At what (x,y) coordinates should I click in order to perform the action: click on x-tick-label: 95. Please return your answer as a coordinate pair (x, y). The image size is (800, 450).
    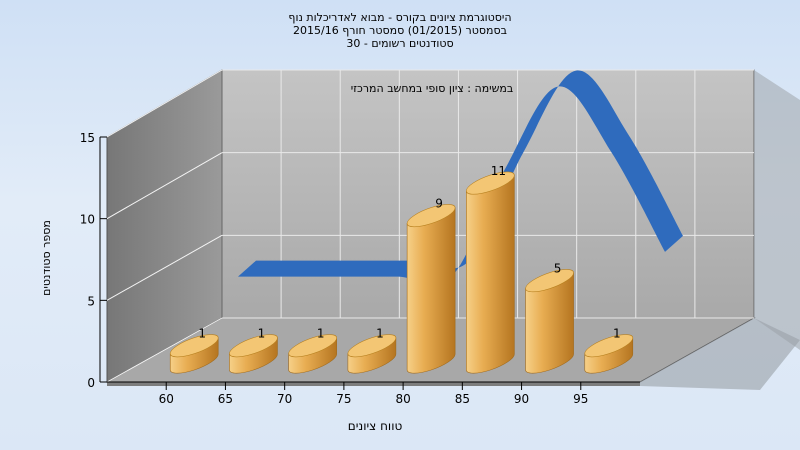
    Looking at the image, I should click on (580, 399).